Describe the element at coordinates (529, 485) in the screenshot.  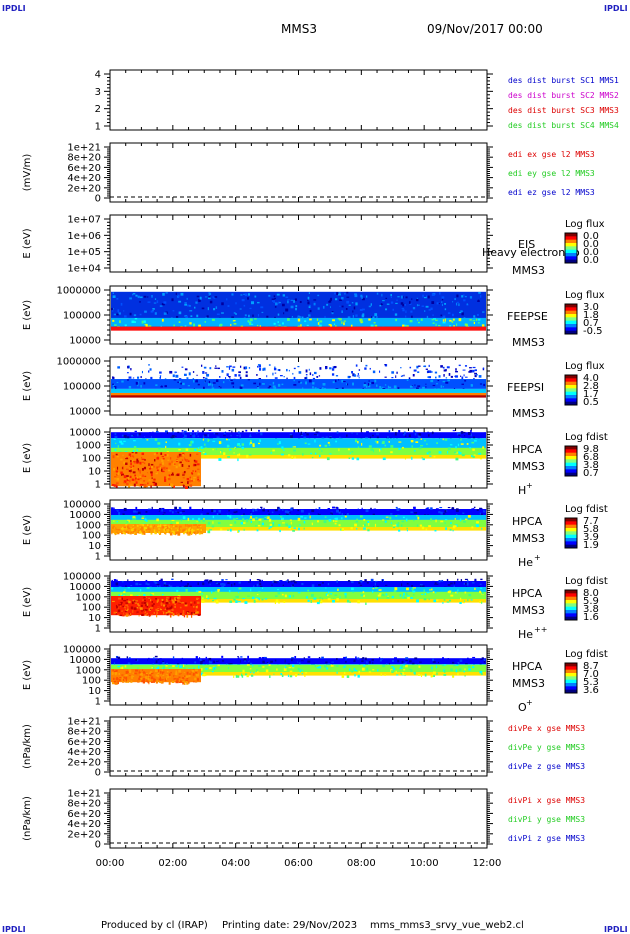
I see `species-charge-label: +` at that location.